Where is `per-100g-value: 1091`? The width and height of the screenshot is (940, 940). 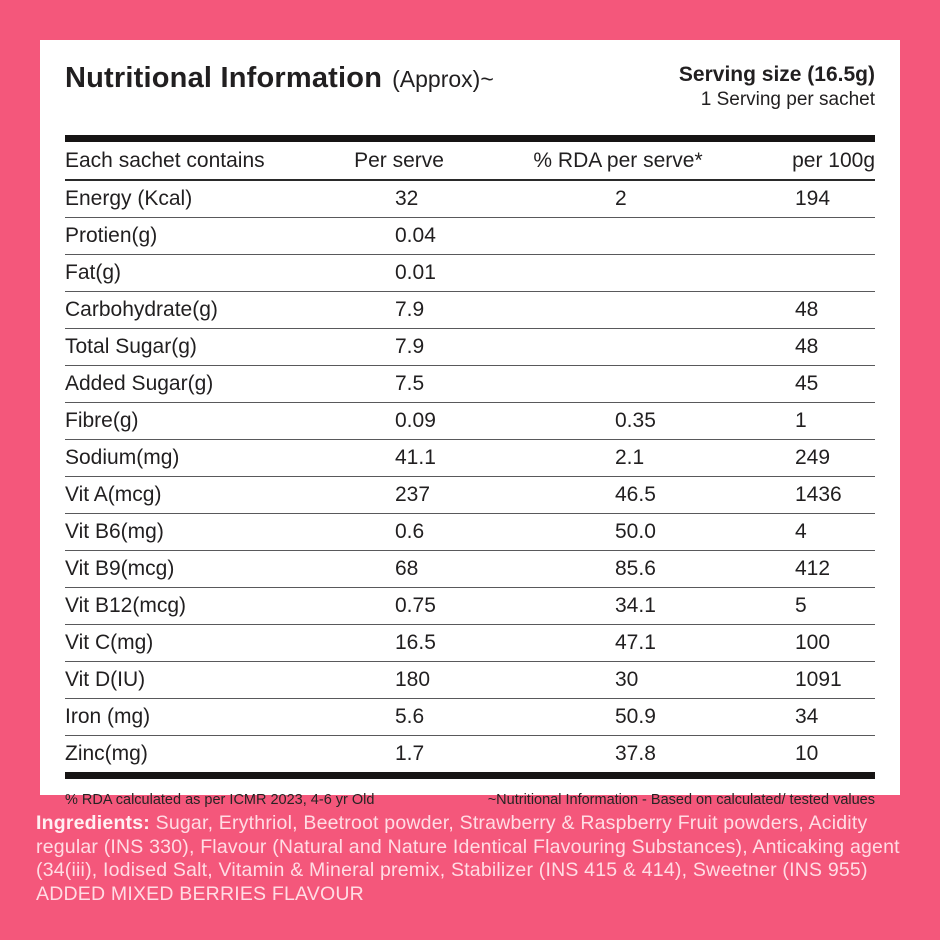 per-100g-value: 1091 is located at coordinates (818, 679).